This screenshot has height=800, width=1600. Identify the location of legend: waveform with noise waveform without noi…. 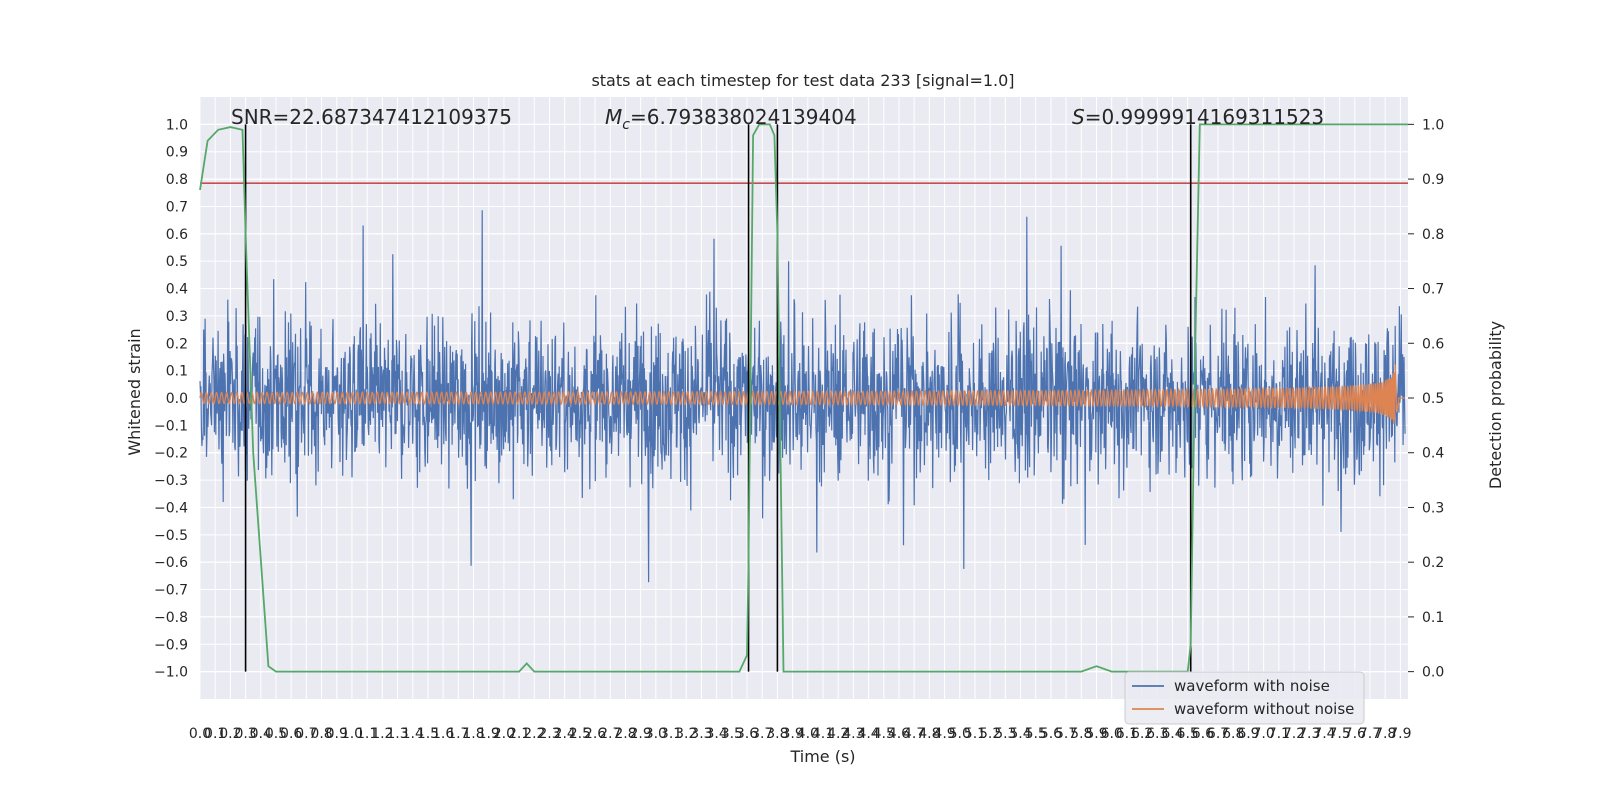
(1244, 698).